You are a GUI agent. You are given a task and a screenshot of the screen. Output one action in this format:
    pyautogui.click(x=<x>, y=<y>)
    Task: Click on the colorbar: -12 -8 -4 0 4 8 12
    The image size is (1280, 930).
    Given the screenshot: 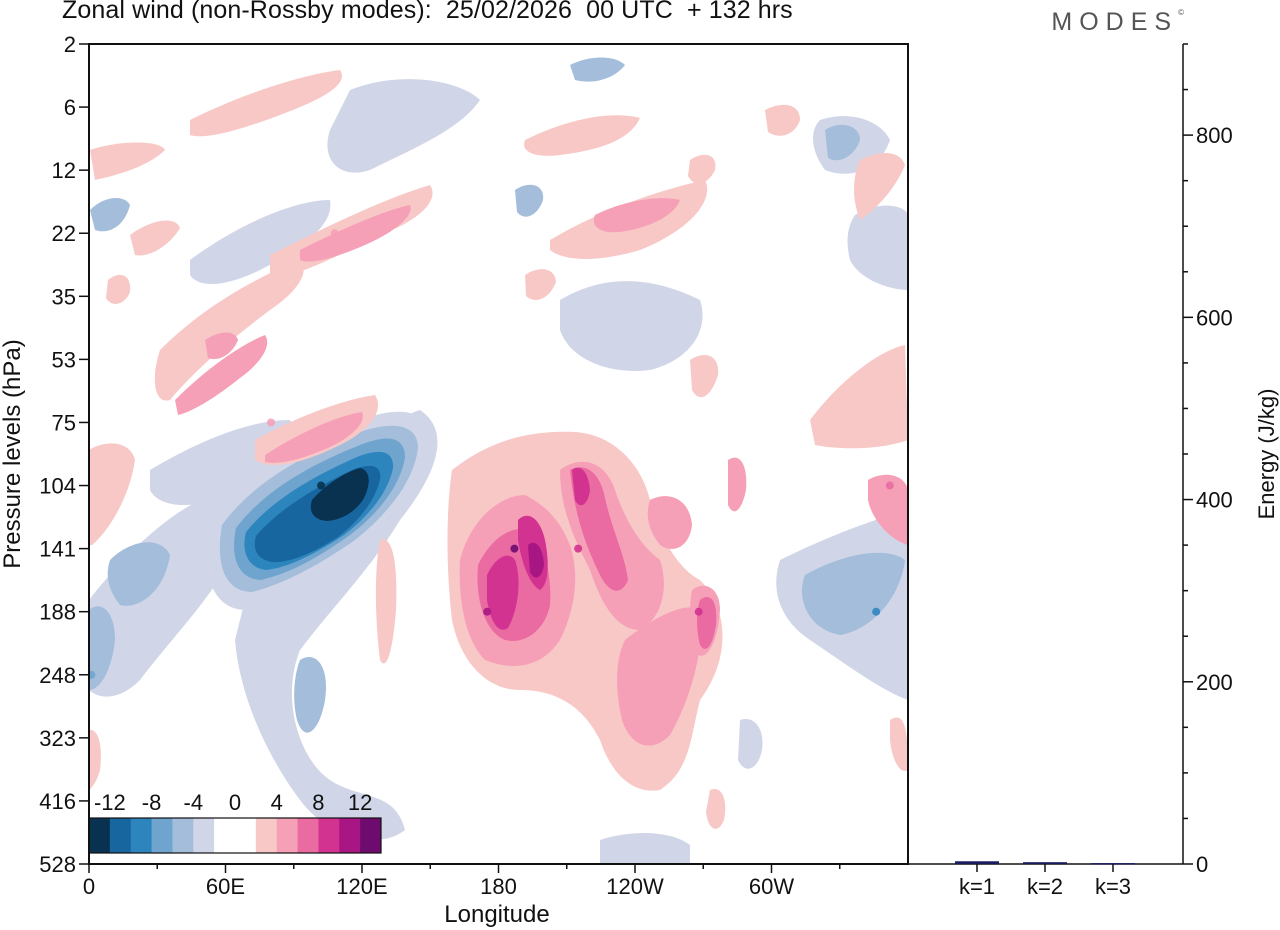 What is the action you would take?
    pyautogui.click(x=235, y=822)
    